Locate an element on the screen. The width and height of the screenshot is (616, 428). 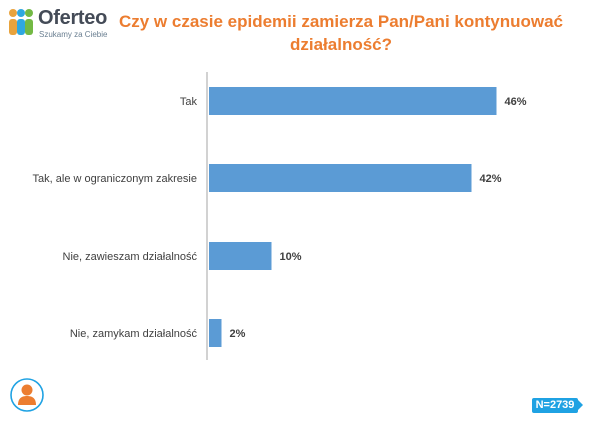
value-label: 10% is located at coordinates (291, 257).